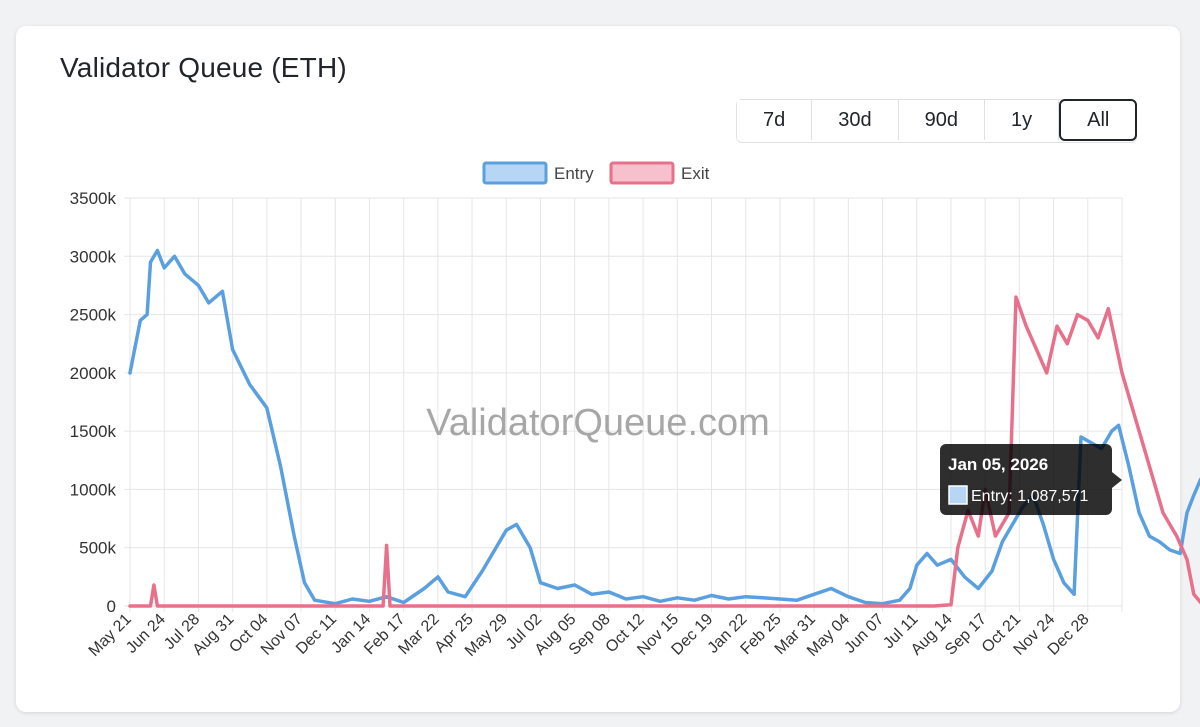  Describe the element at coordinates (941, 120) in the screenshot. I see `range-90d-button: 90d` at that location.